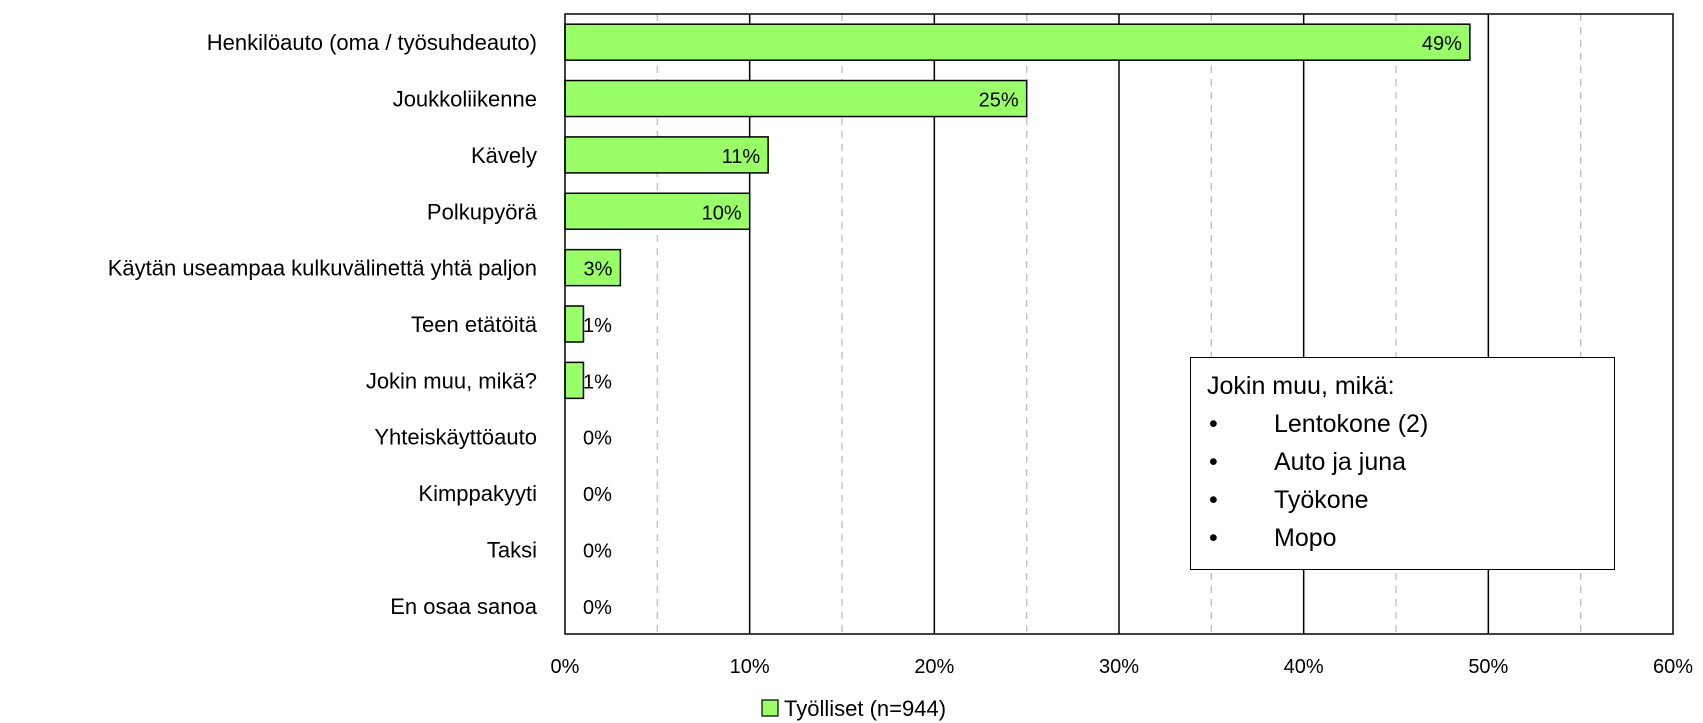  I want to click on legend-swatch, so click(770, 708).